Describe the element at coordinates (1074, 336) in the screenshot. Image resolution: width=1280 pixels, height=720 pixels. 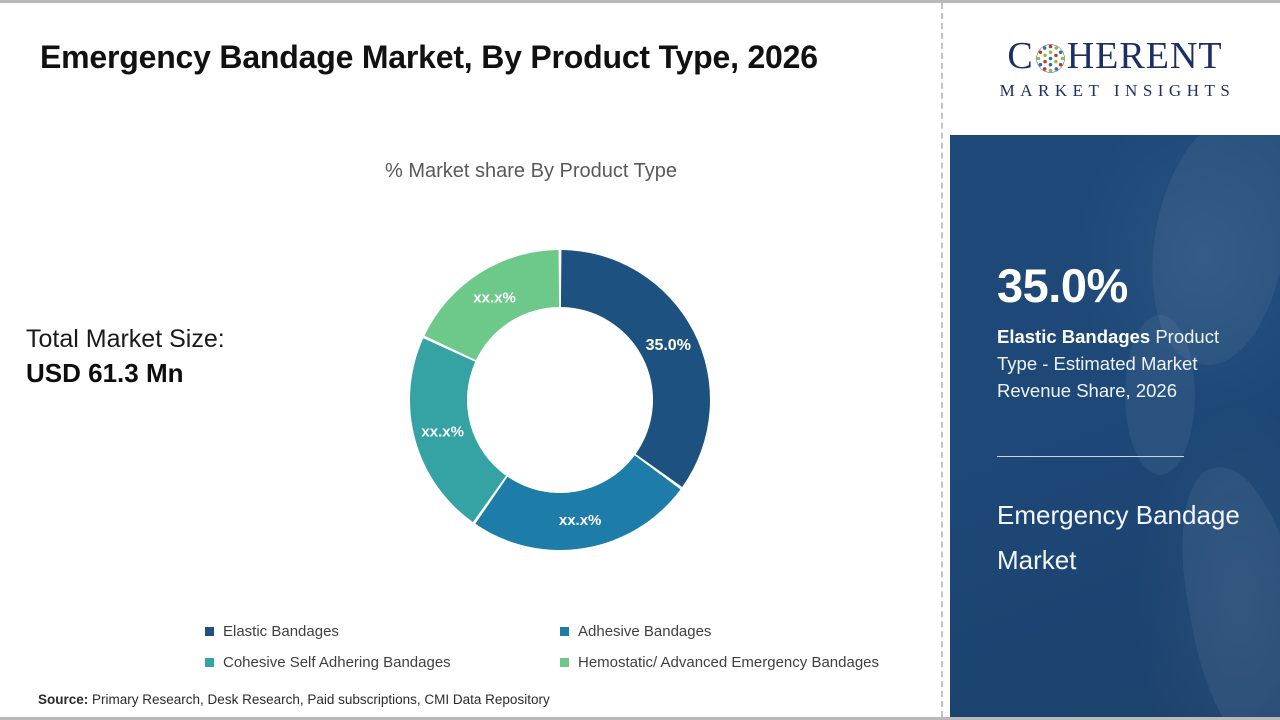
I see `stat-highlight: Elastic Bandages` at that location.